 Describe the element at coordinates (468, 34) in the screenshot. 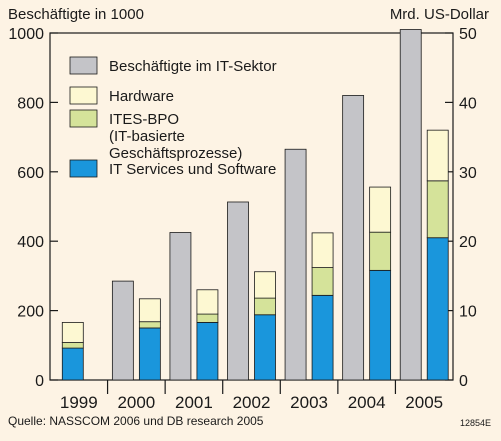

I see `right-axis-tick-label: 50` at that location.